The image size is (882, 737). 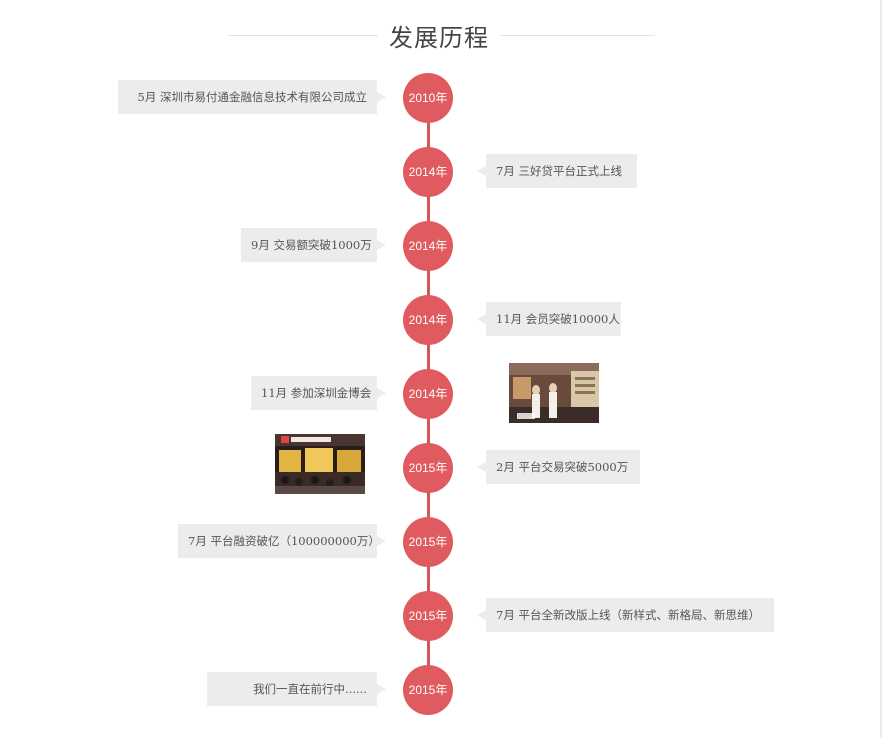 What do you see at coordinates (625, 615) in the screenshot?
I see `timeline-card: 7月 平台全新改版上线（新样式、新格局、新思维）` at bounding box center [625, 615].